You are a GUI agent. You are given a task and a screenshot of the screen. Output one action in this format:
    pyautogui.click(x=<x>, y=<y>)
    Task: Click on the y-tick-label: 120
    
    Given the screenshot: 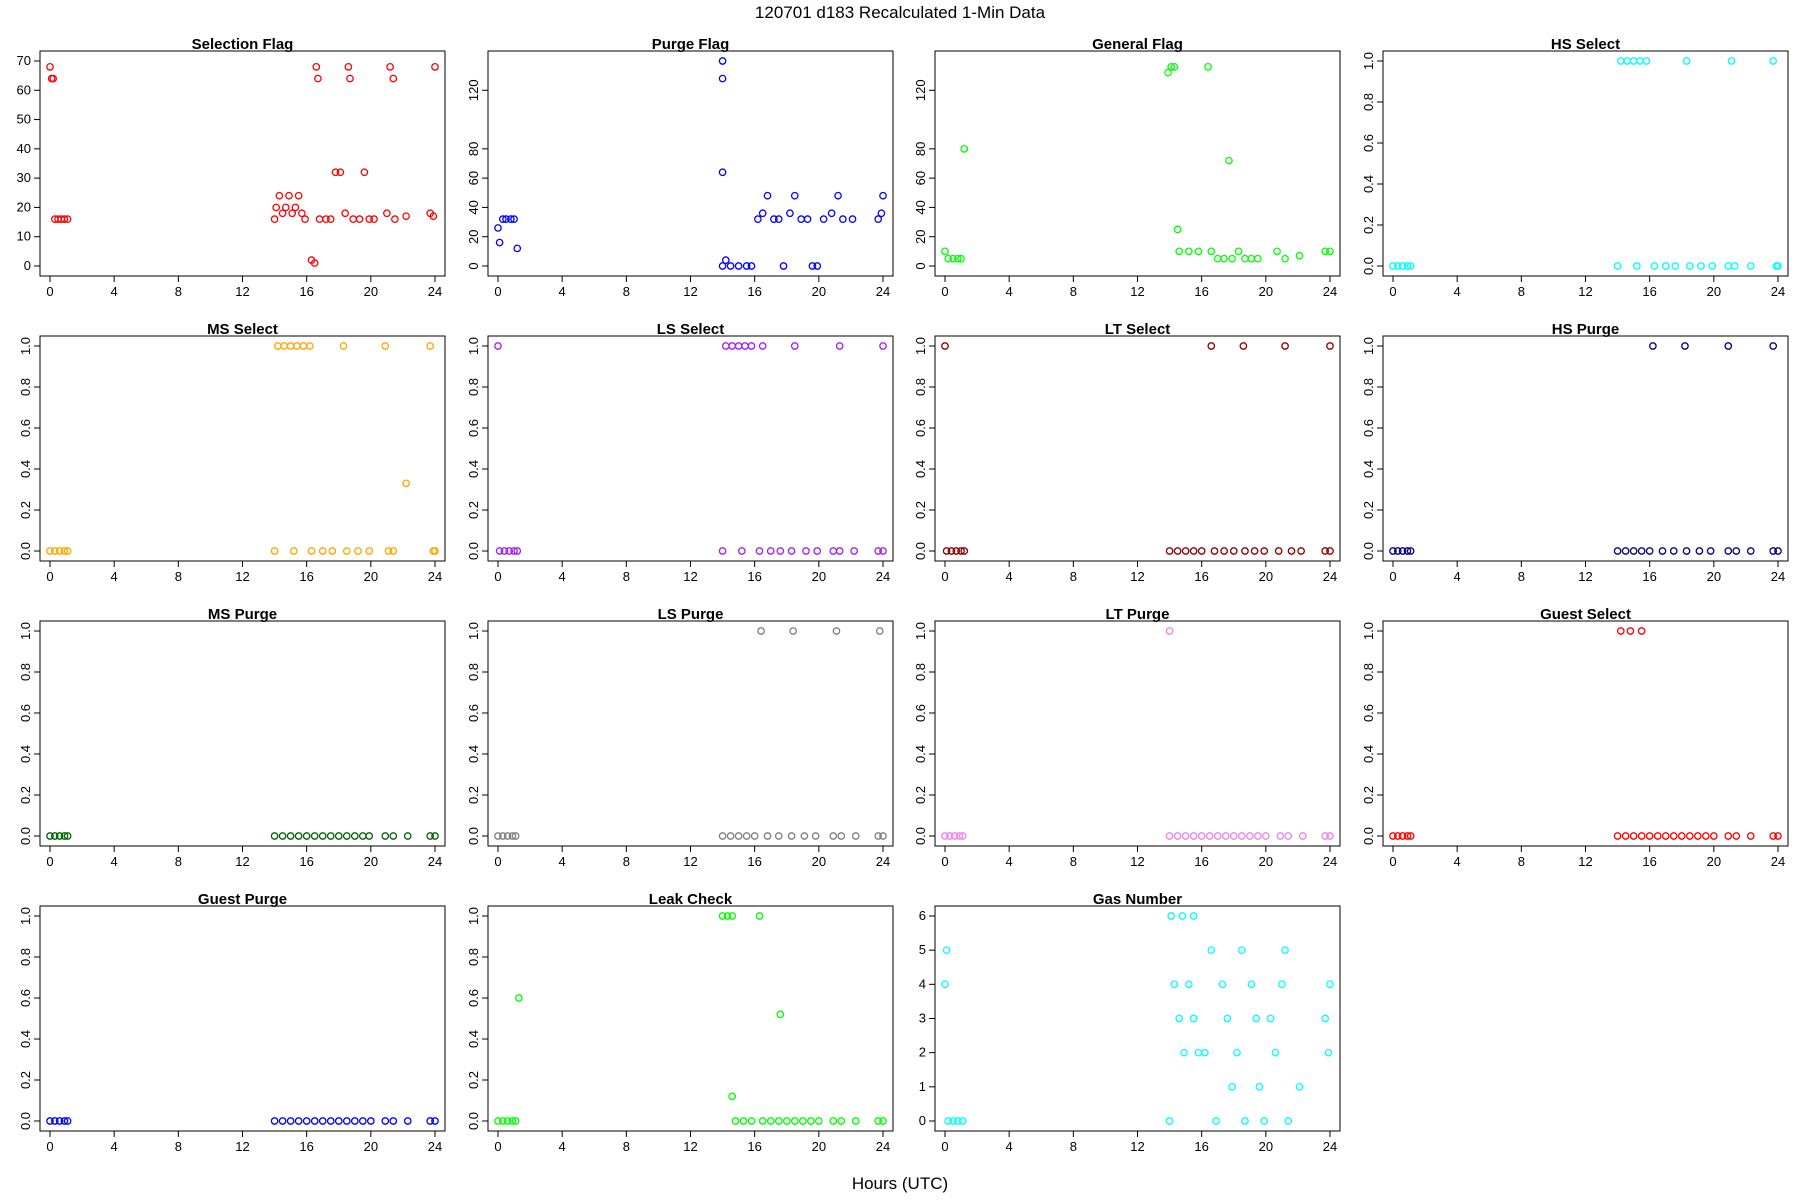 What is the action you would take?
    pyautogui.click(x=473, y=90)
    